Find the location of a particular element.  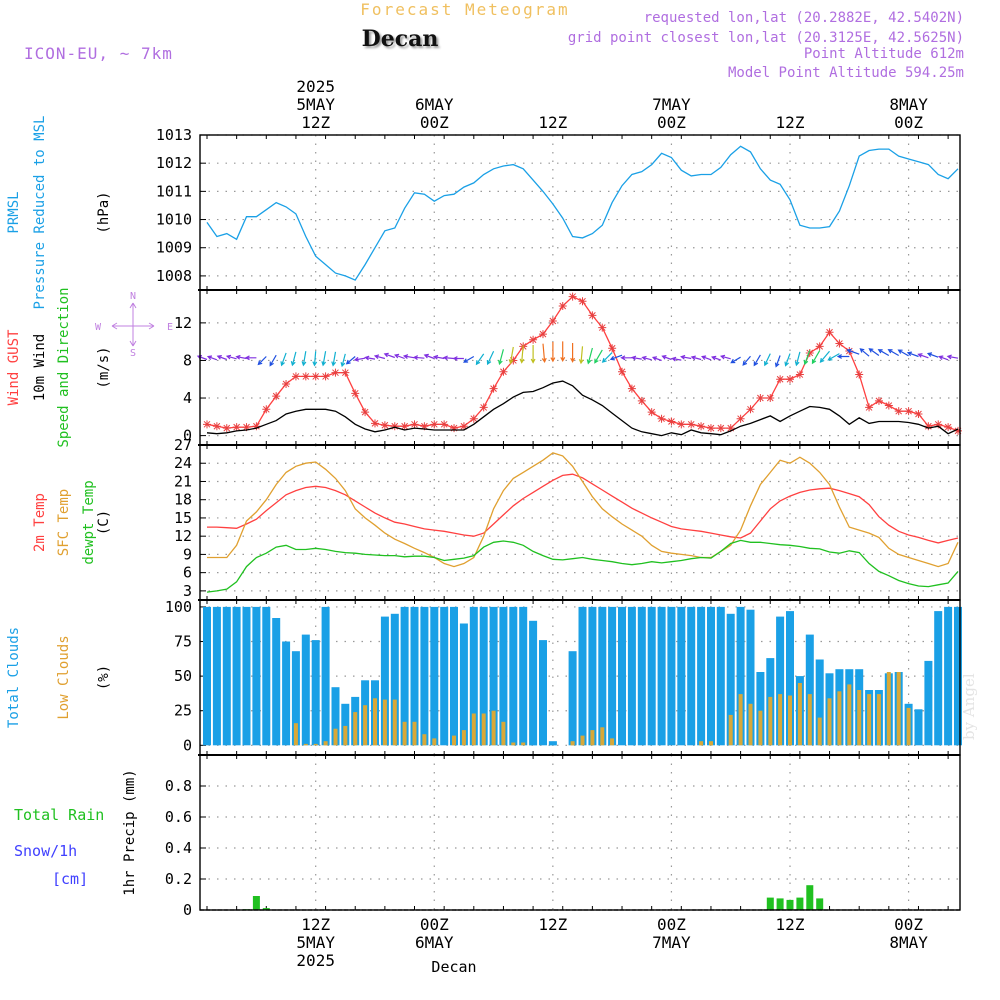

panel-label: 2m Temp is located at coordinates (40, 522).